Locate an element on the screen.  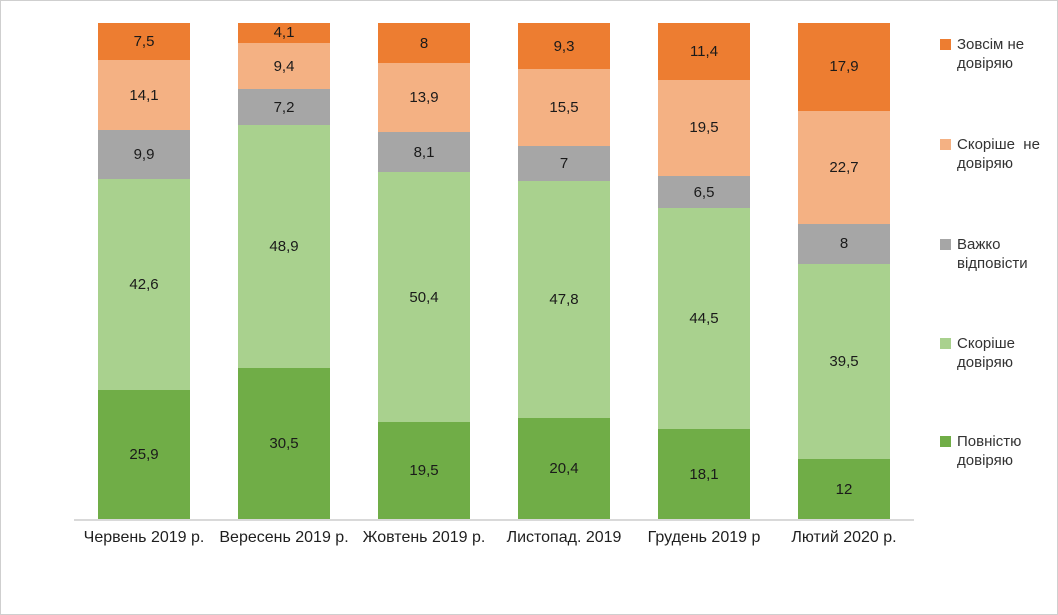
legend-item: Повністю довіряю is located at coordinates (996, 451).